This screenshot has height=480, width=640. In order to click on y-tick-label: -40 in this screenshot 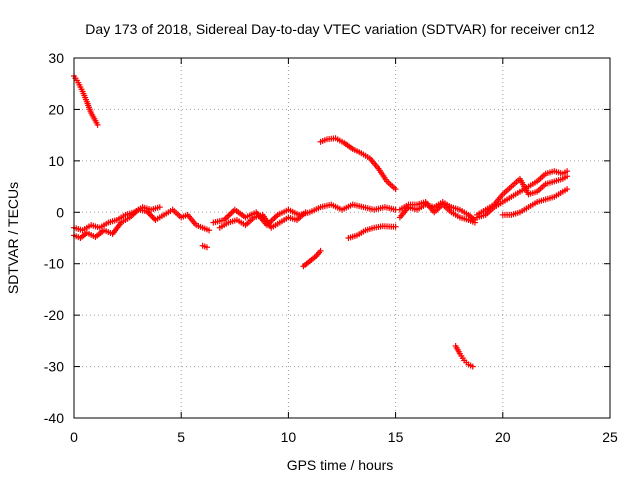, I will do `click(54, 418)`.